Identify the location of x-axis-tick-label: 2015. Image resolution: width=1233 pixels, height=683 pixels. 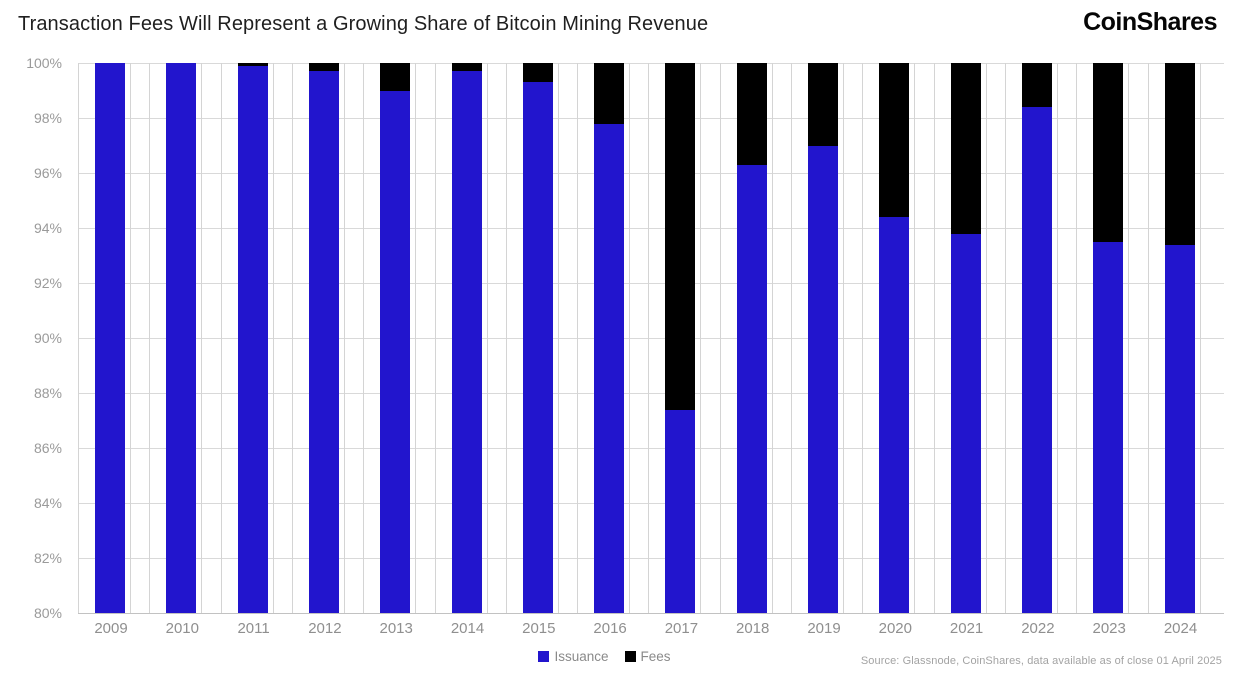
(539, 628).